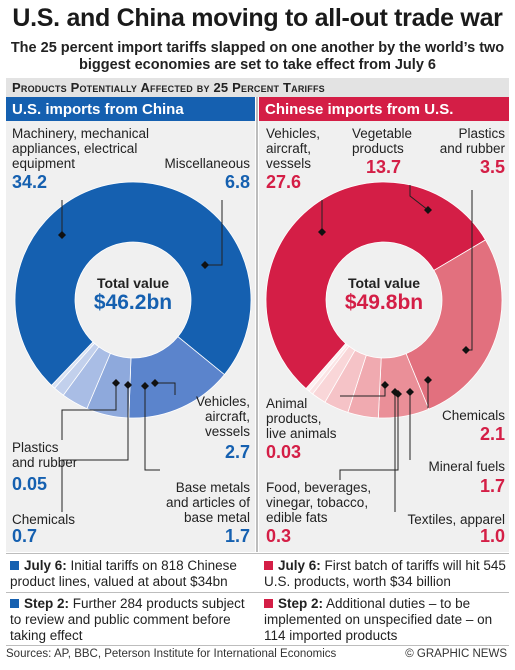  I want to click on cn-animal-label: Animal products, live animals, so click(301, 418).